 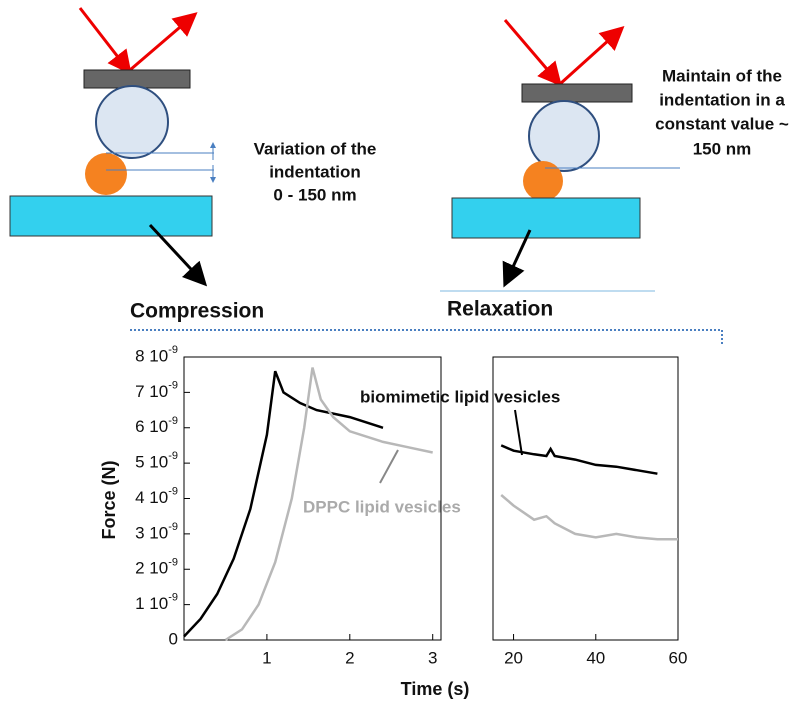 What do you see at coordinates (156, 532) in the screenshot?
I see `y-tick-label: 3 10-9` at bounding box center [156, 532].